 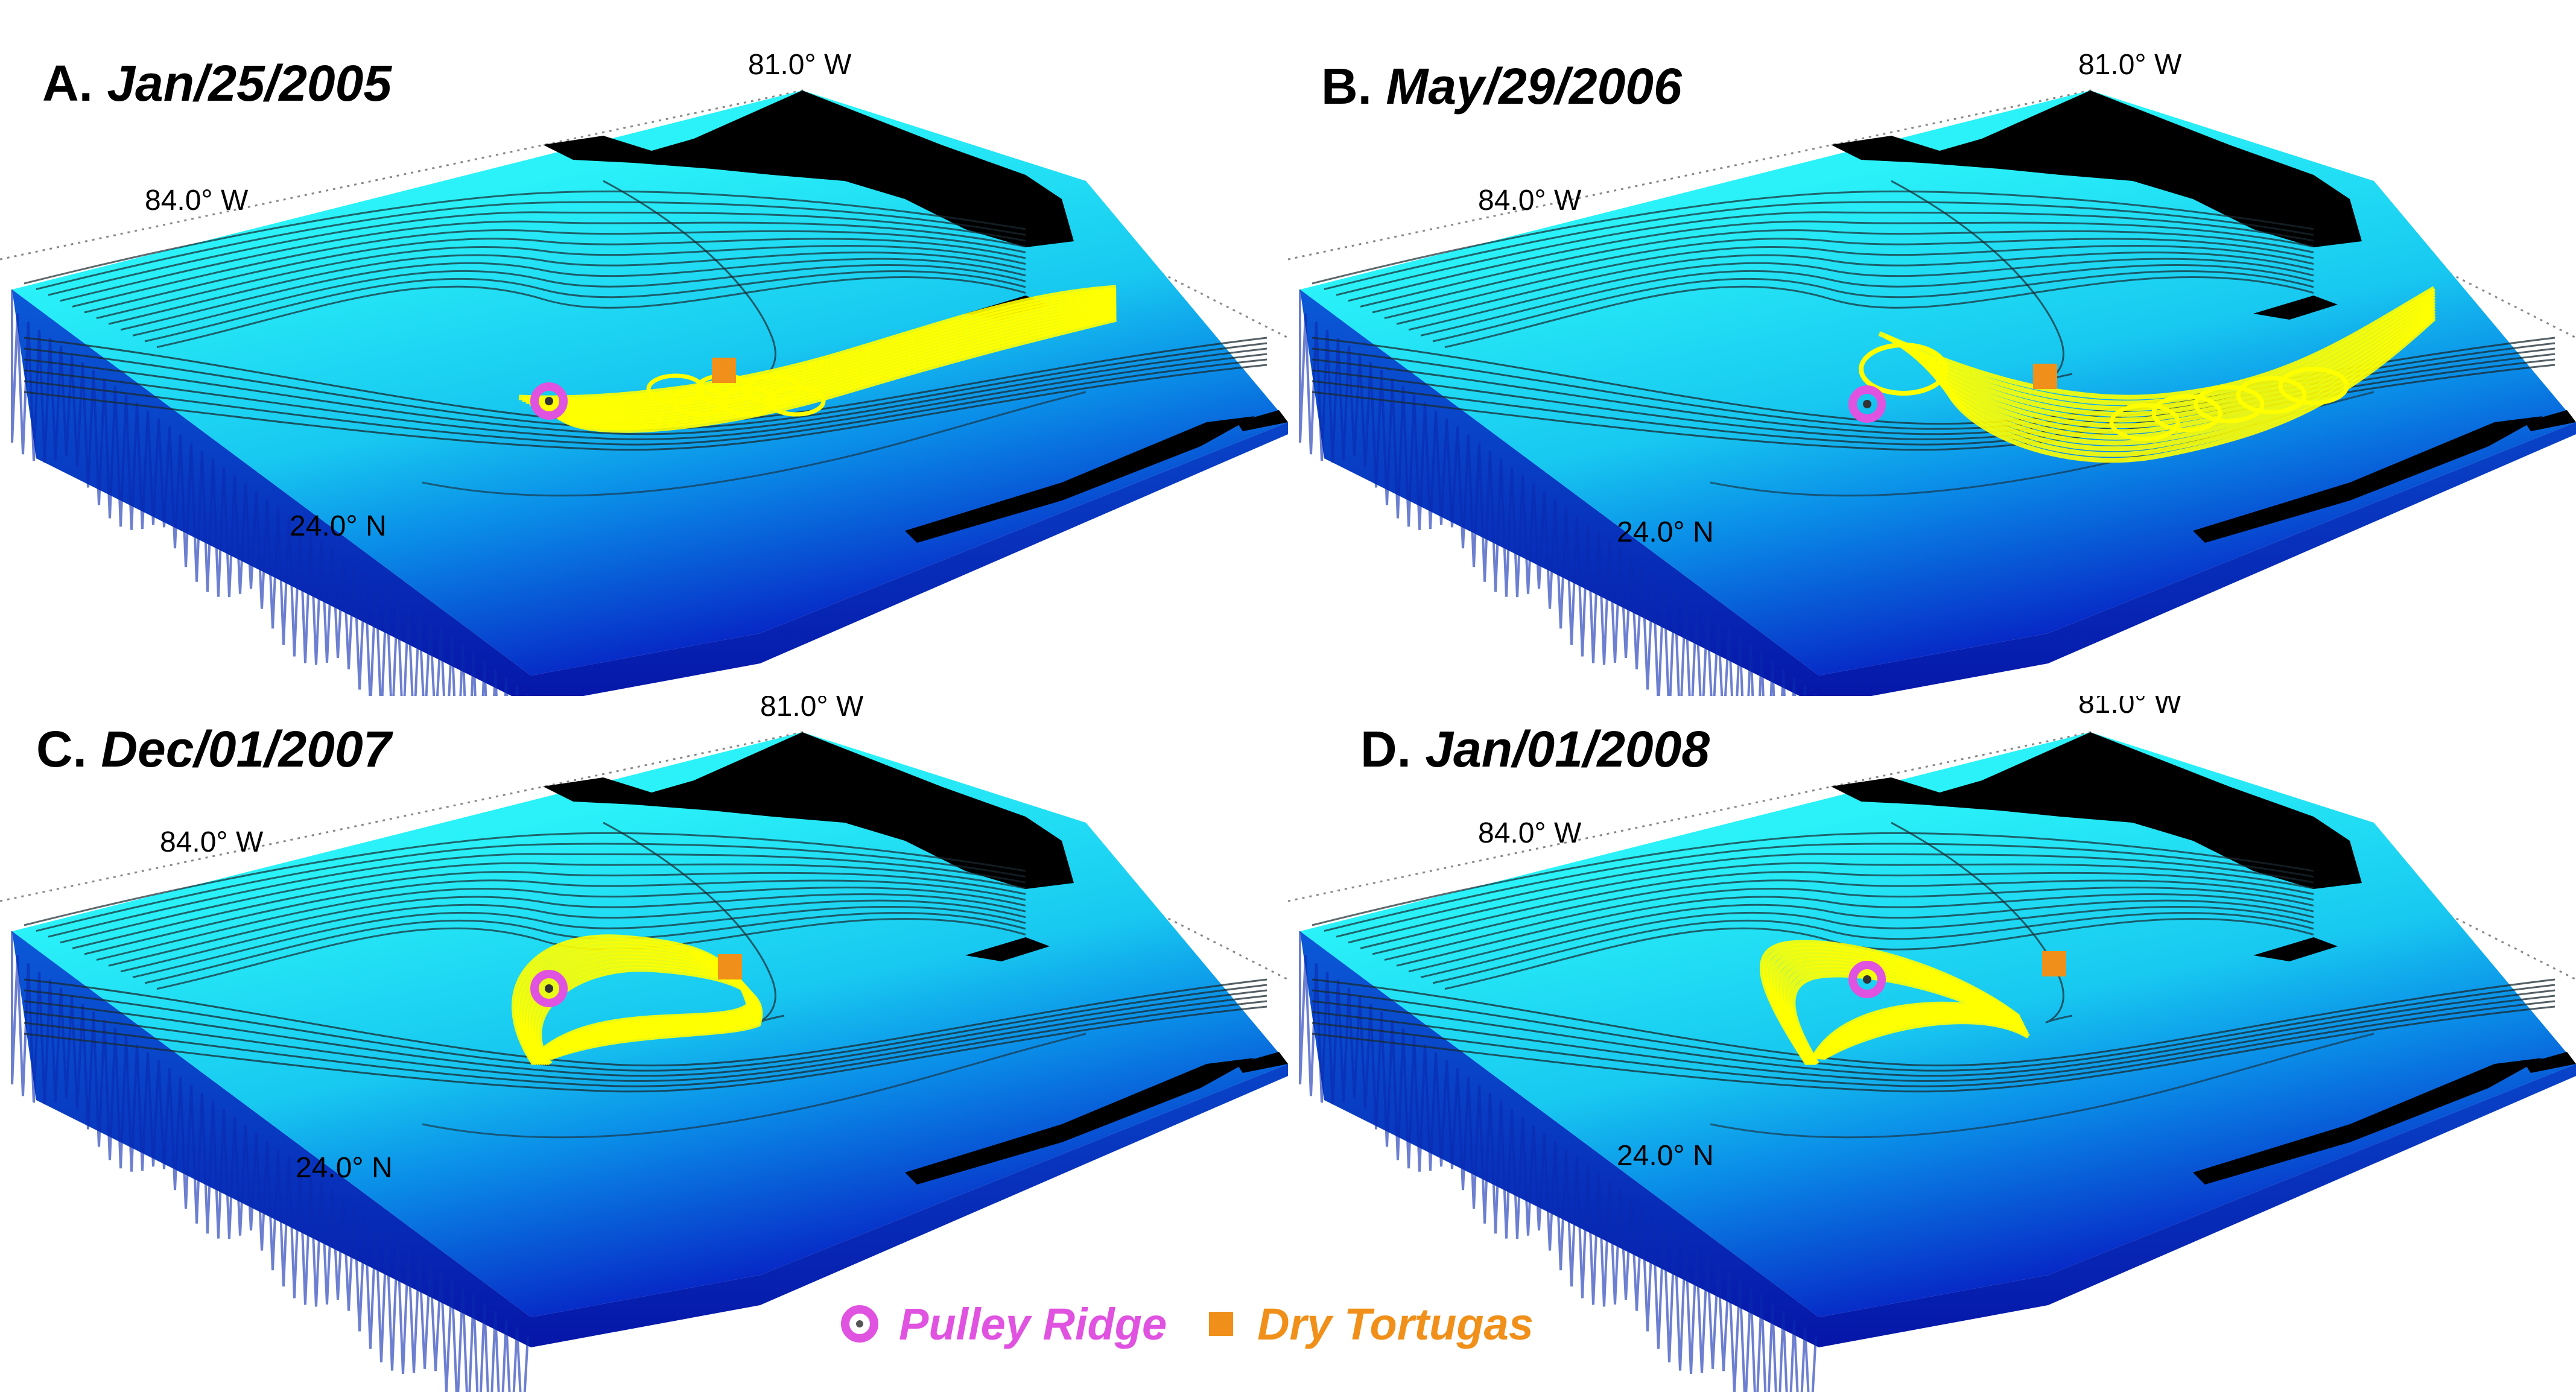 What do you see at coordinates (1393, 749) in the screenshot?
I see `panel-letter: D.` at bounding box center [1393, 749].